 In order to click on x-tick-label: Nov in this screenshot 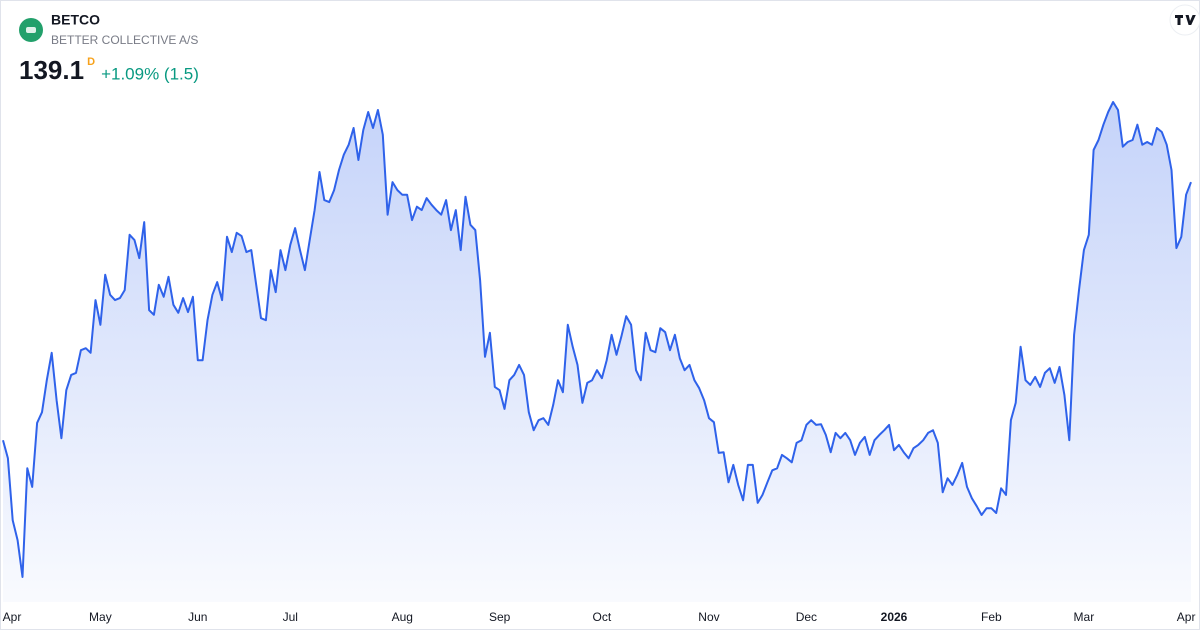, I will do `click(708, 617)`.